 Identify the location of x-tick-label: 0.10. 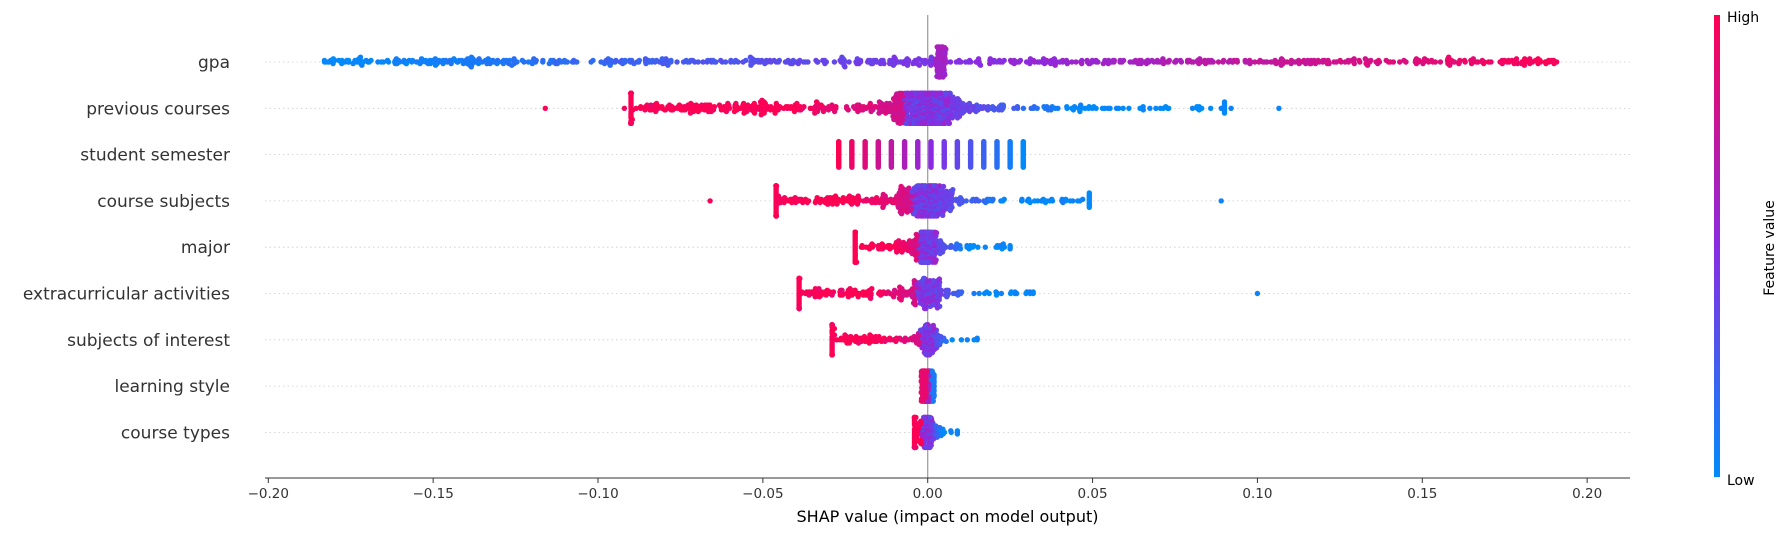
(1257, 494).